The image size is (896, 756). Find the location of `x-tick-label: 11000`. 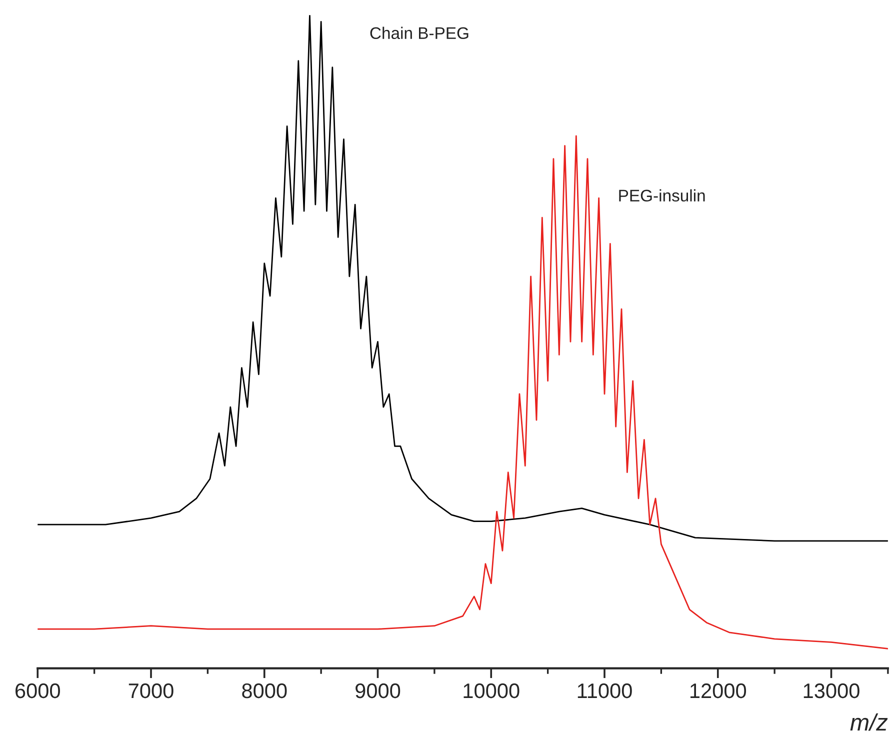

x-tick-label: 11000 is located at coordinates (605, 690).